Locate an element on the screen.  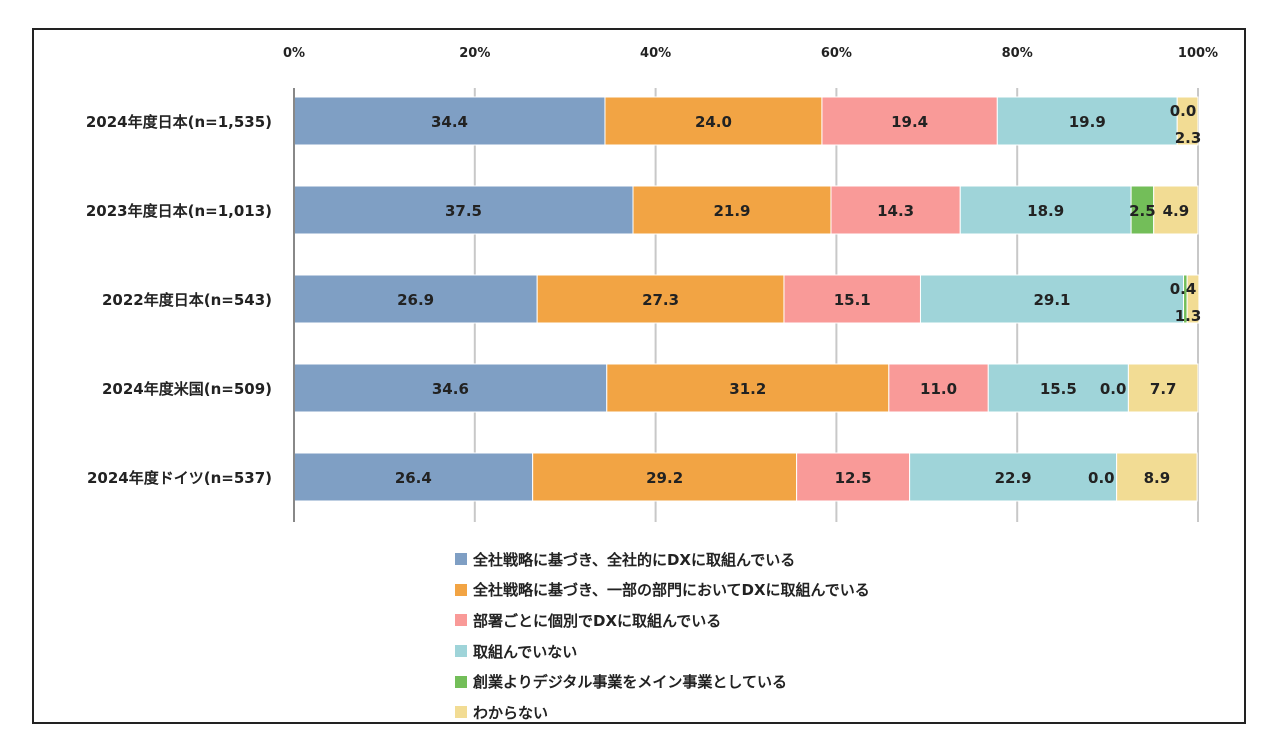
data-label: 8.9 is located at coordinates (1157, 478).